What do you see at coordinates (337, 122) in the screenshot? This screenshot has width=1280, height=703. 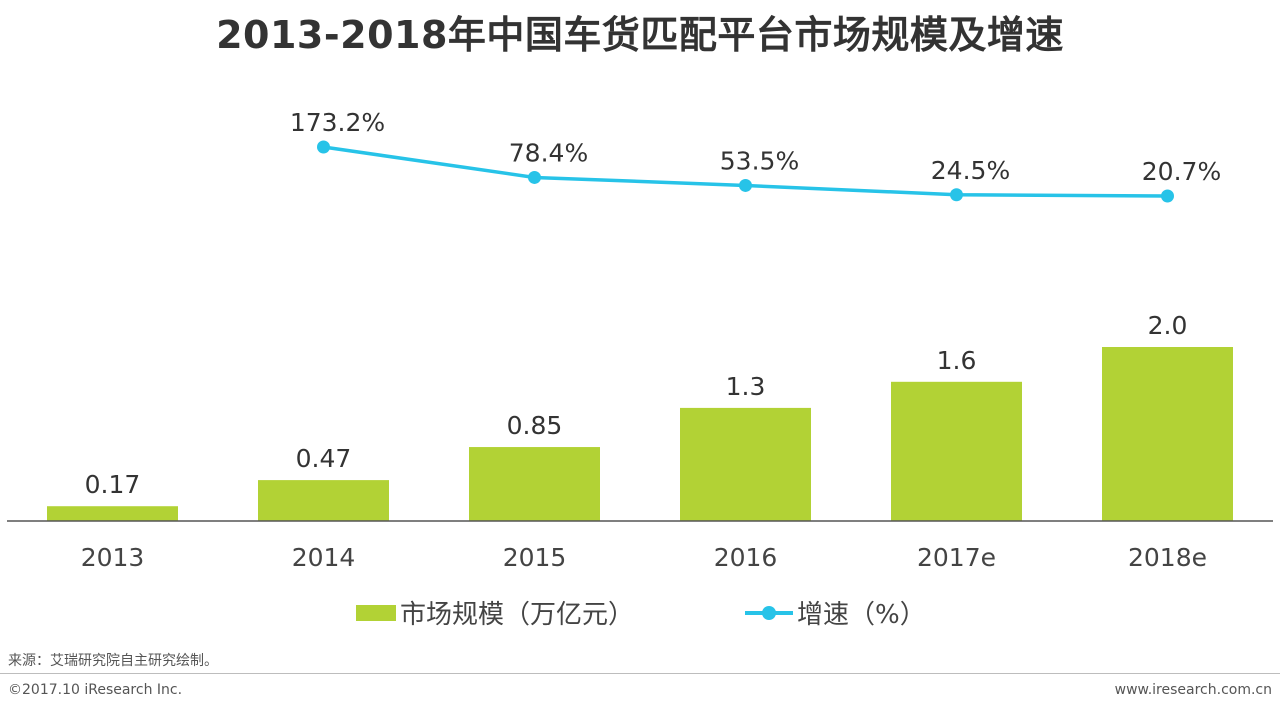 I see `growth-value-label: 173.2%` at bounding box center [337, 122].